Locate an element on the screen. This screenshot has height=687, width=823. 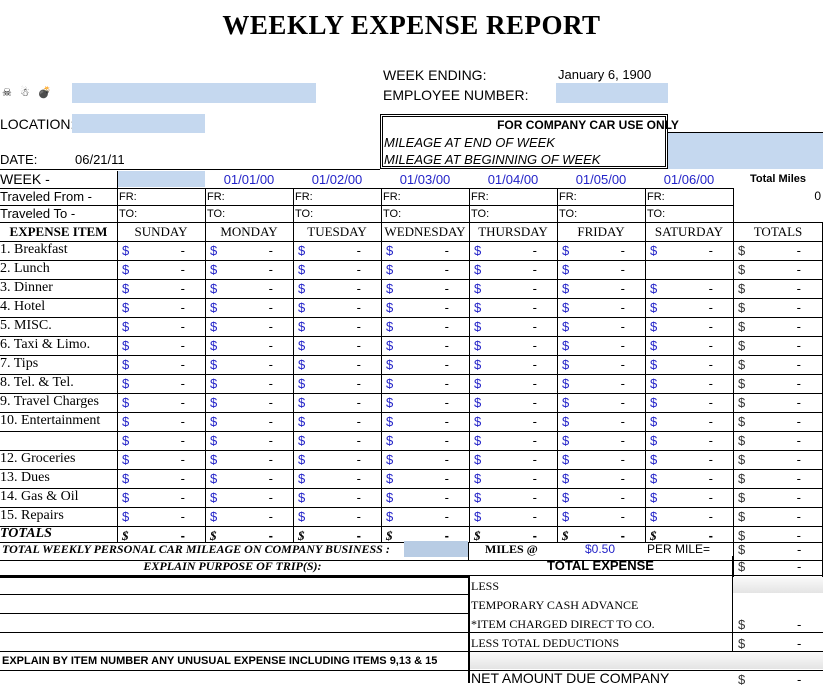
mileage-end-field is located at coordinates (745, 142).